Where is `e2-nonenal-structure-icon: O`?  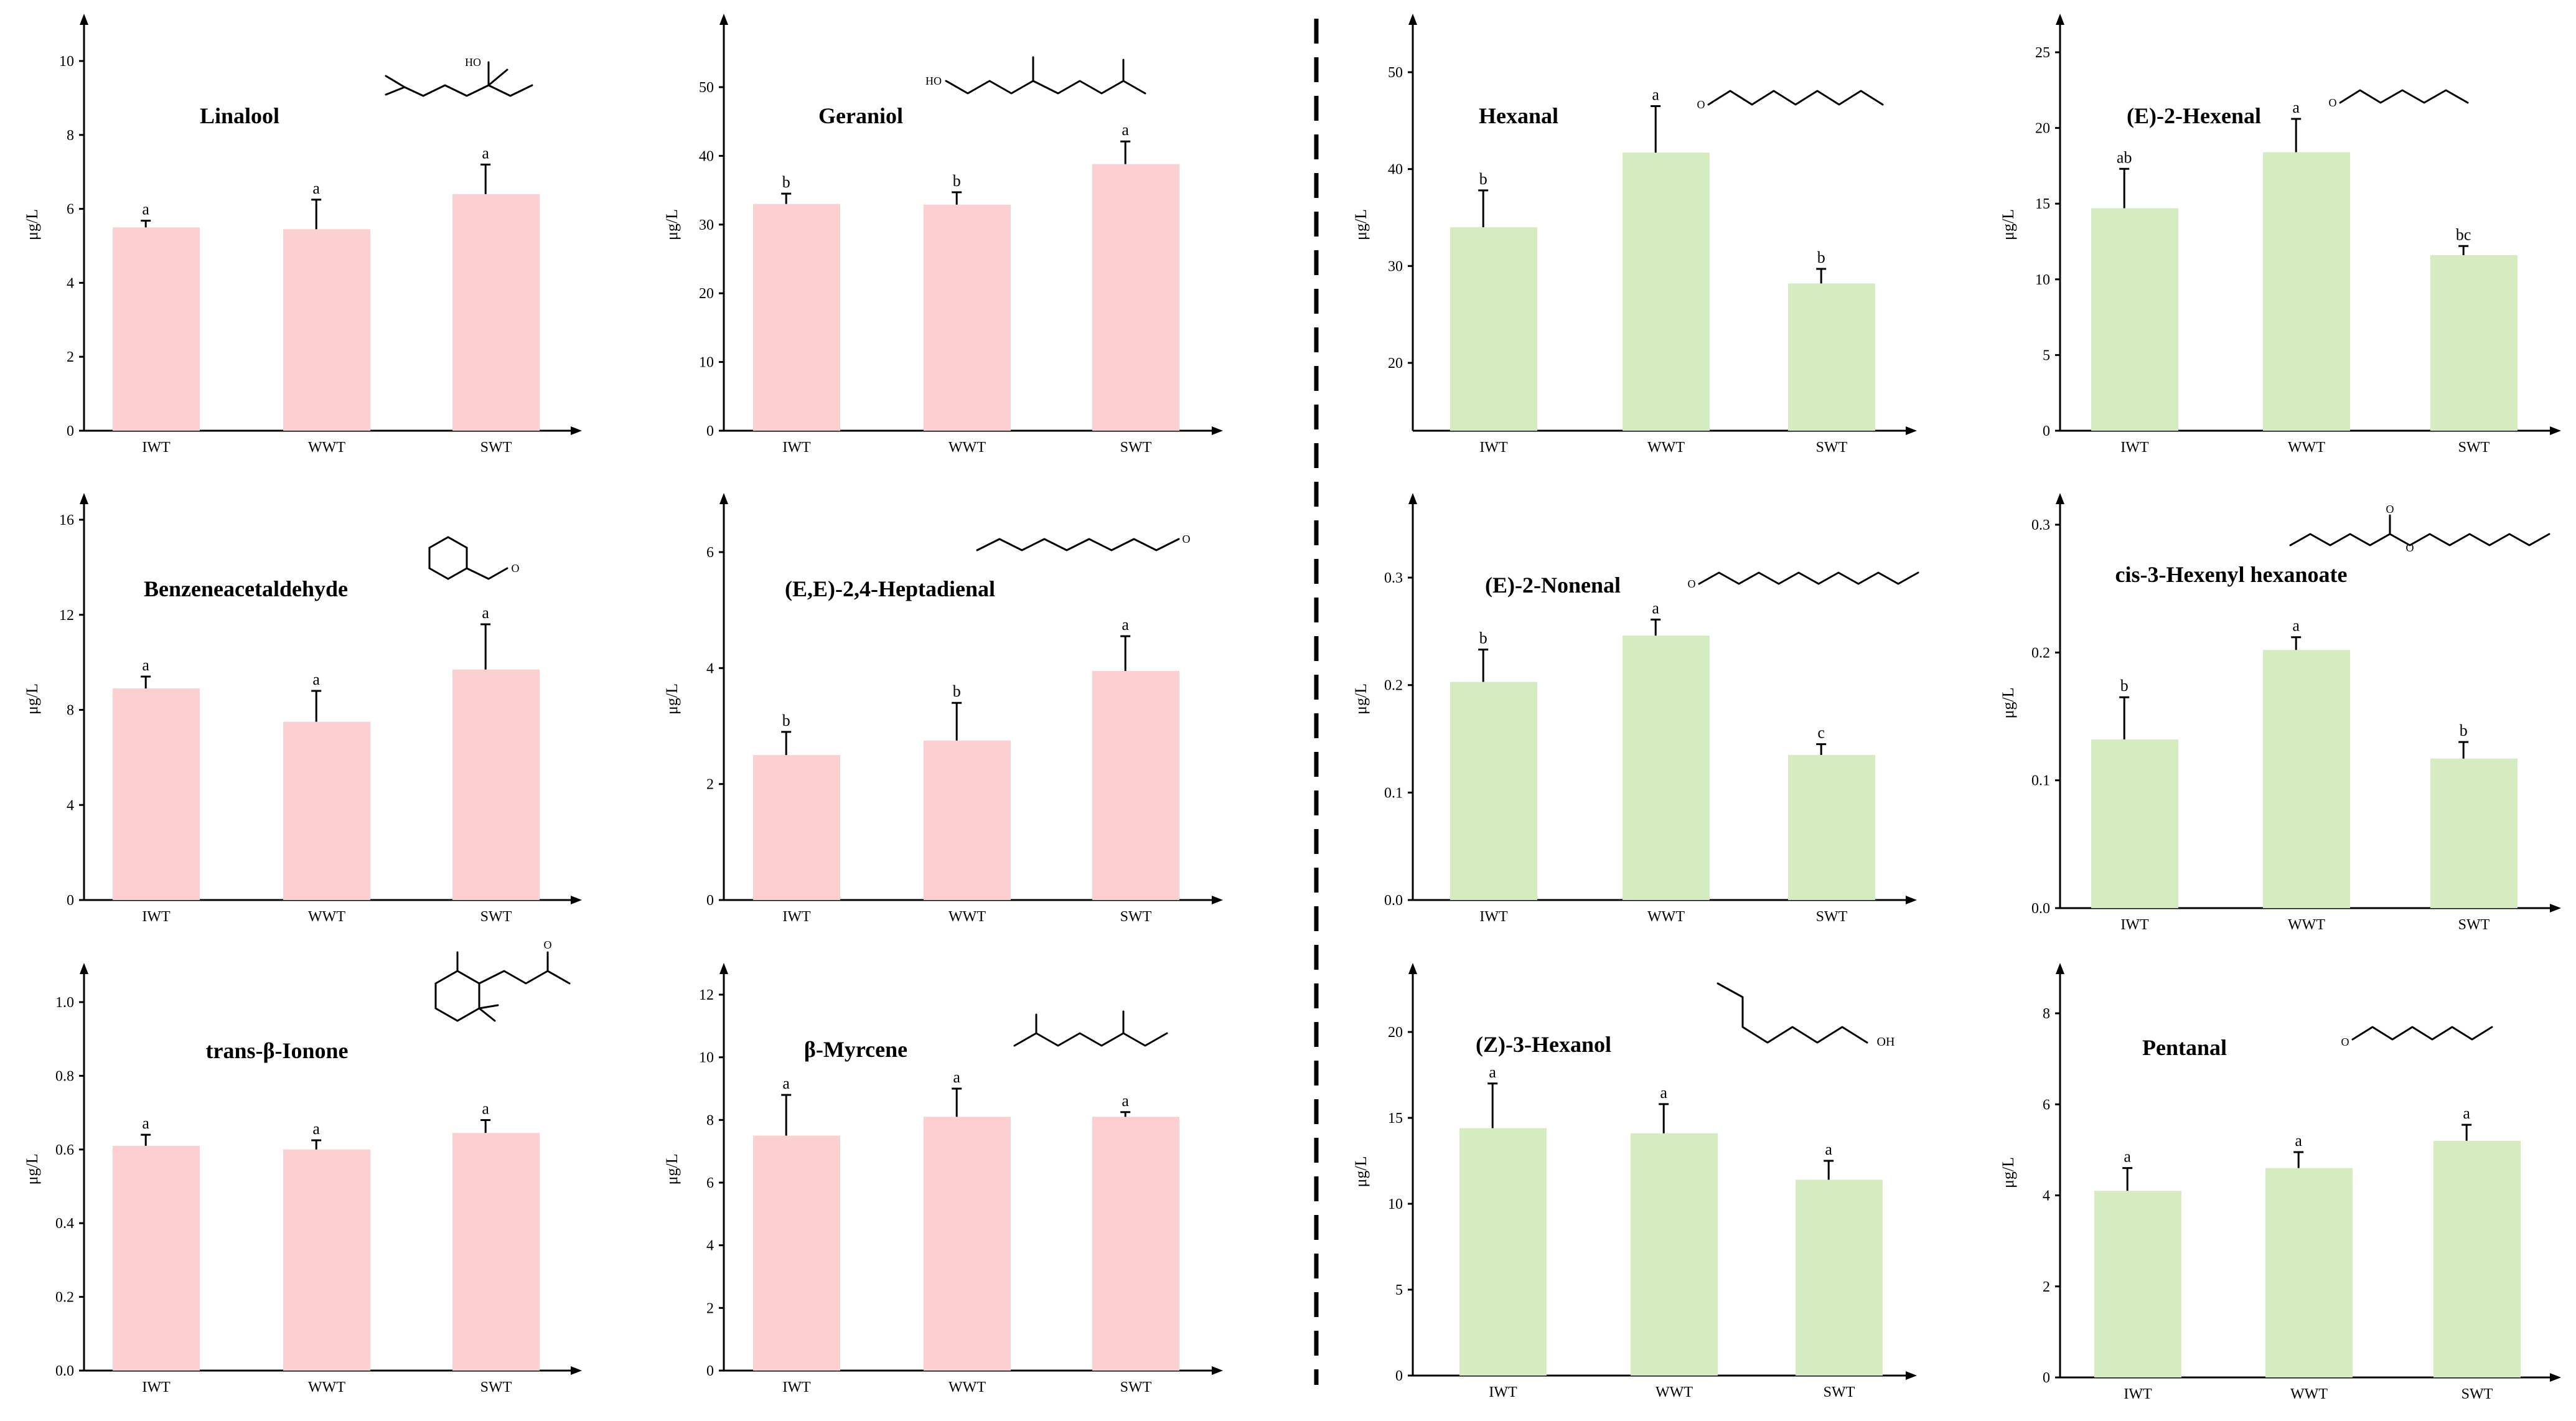 e2-nonenal-structure-icon: O is located at coordinates (1803, 580).